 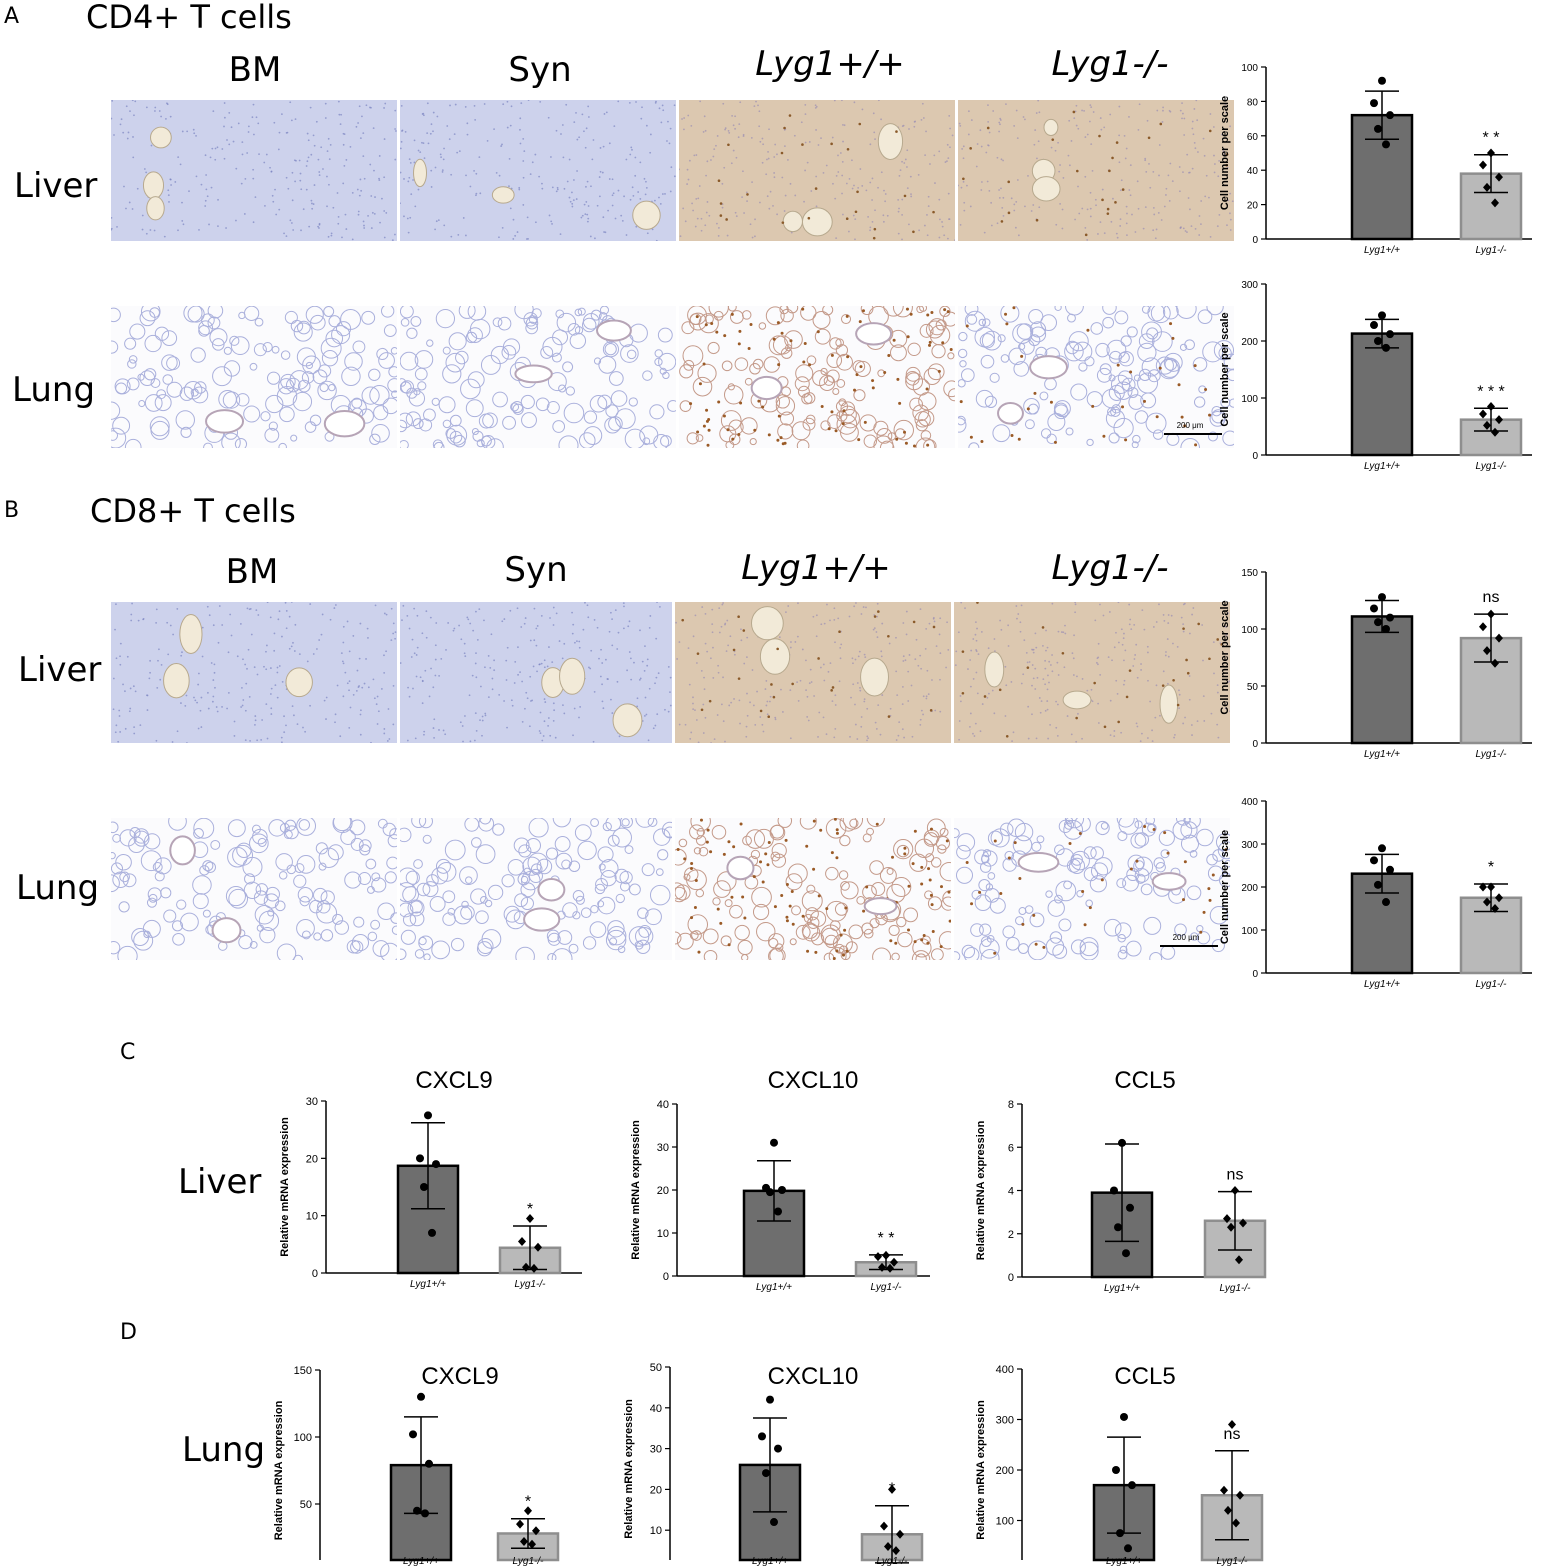 I want to click on significance-label: *, so click(x=892, y=1489).